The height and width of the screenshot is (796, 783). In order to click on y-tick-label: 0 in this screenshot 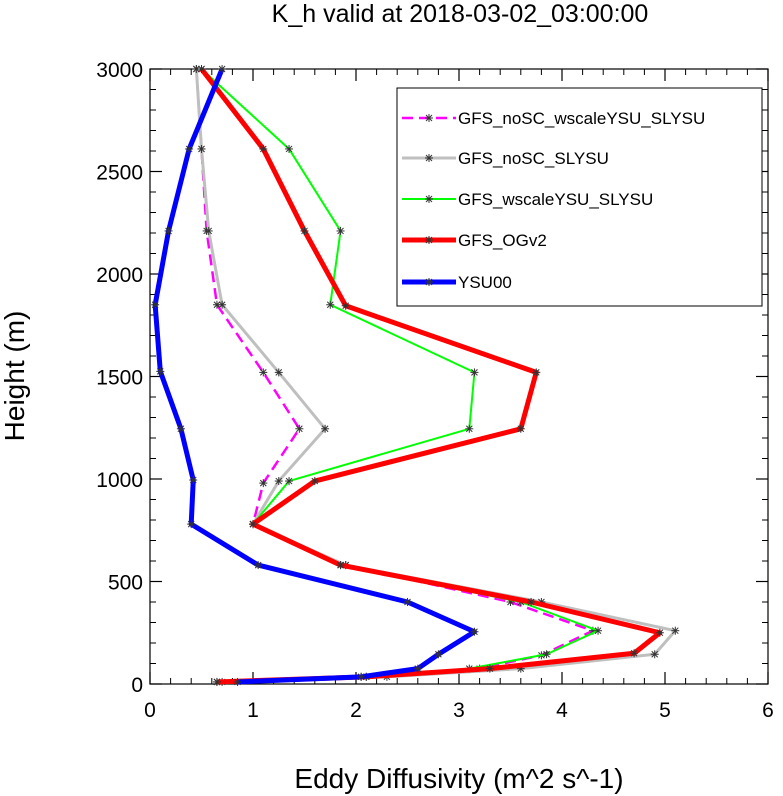, I will do `click(137, 685)`.